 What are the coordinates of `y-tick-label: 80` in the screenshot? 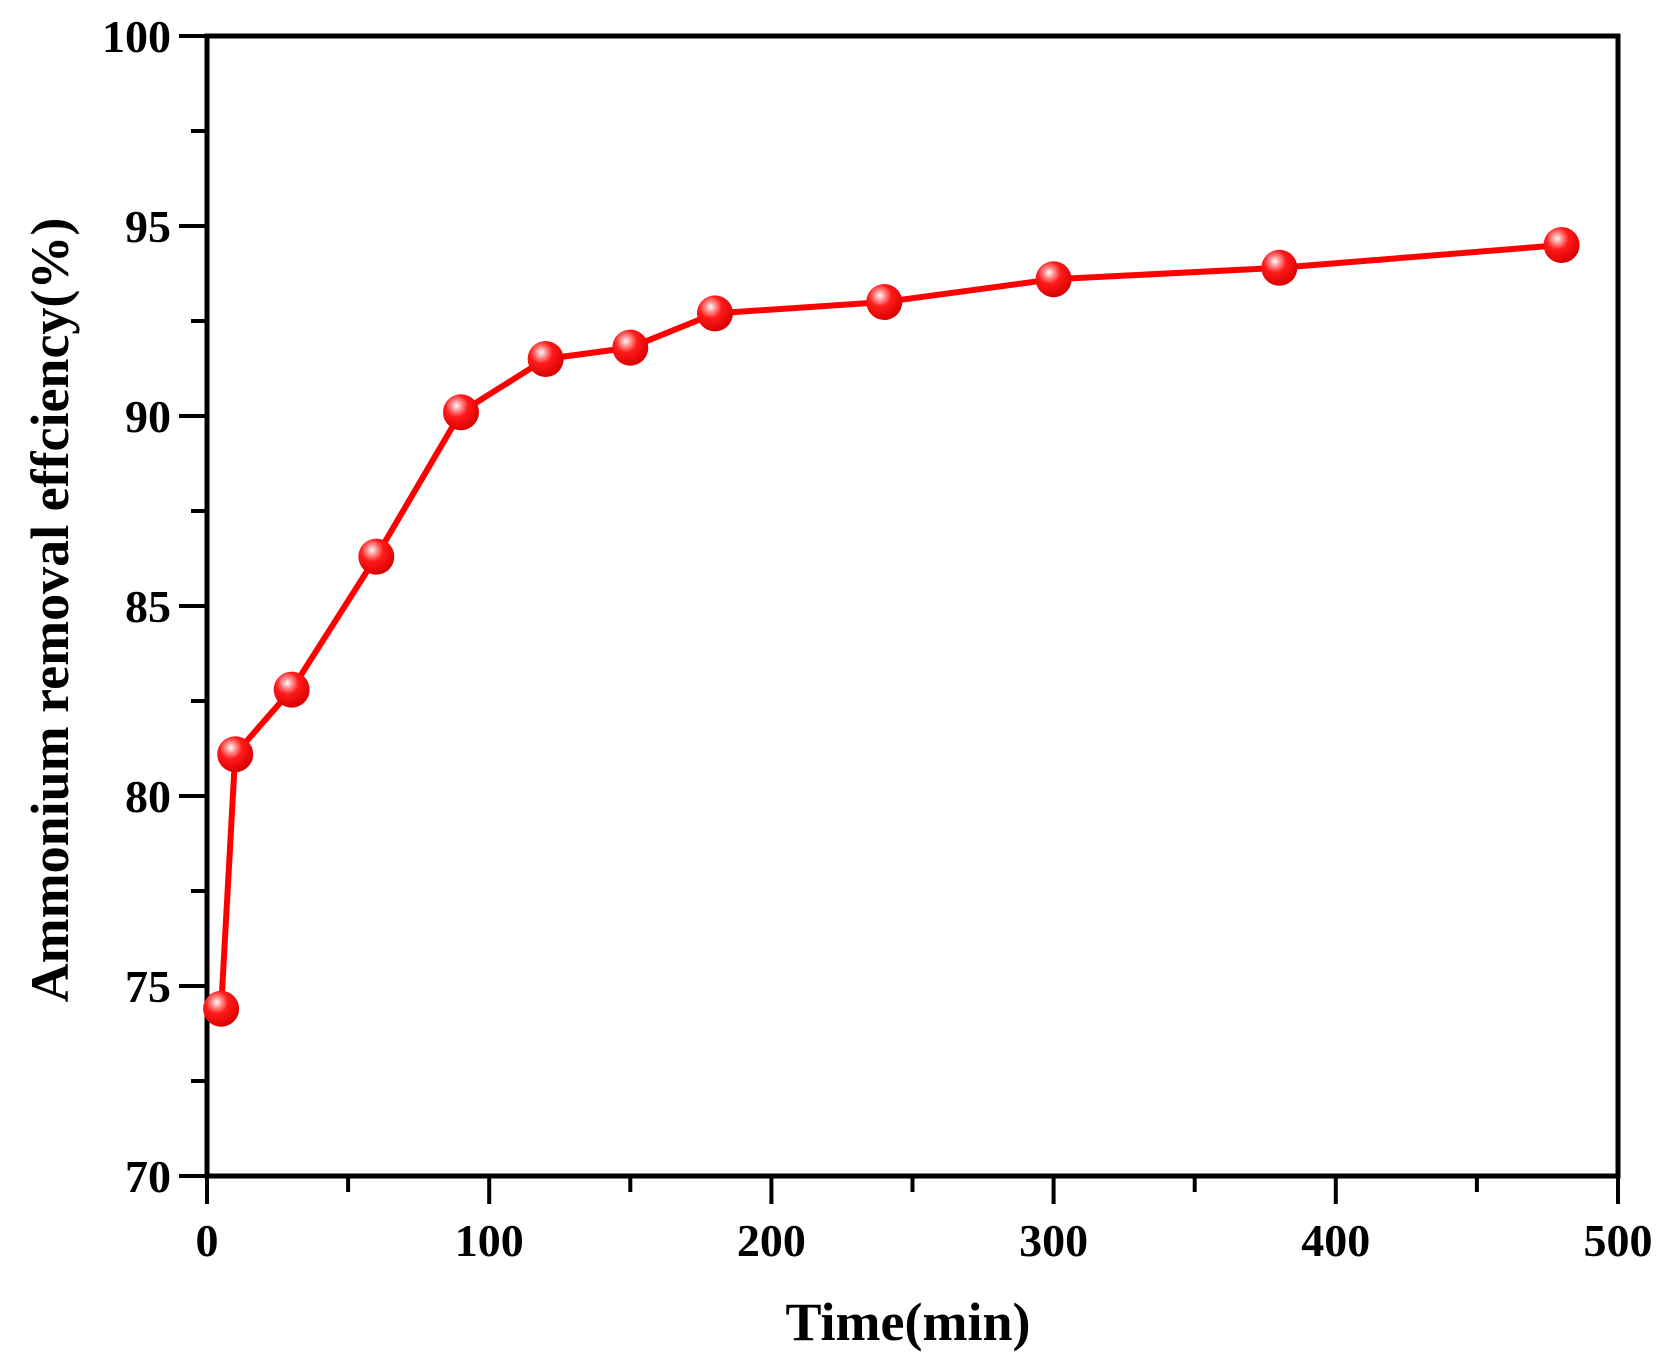 It's located at (148, 796).